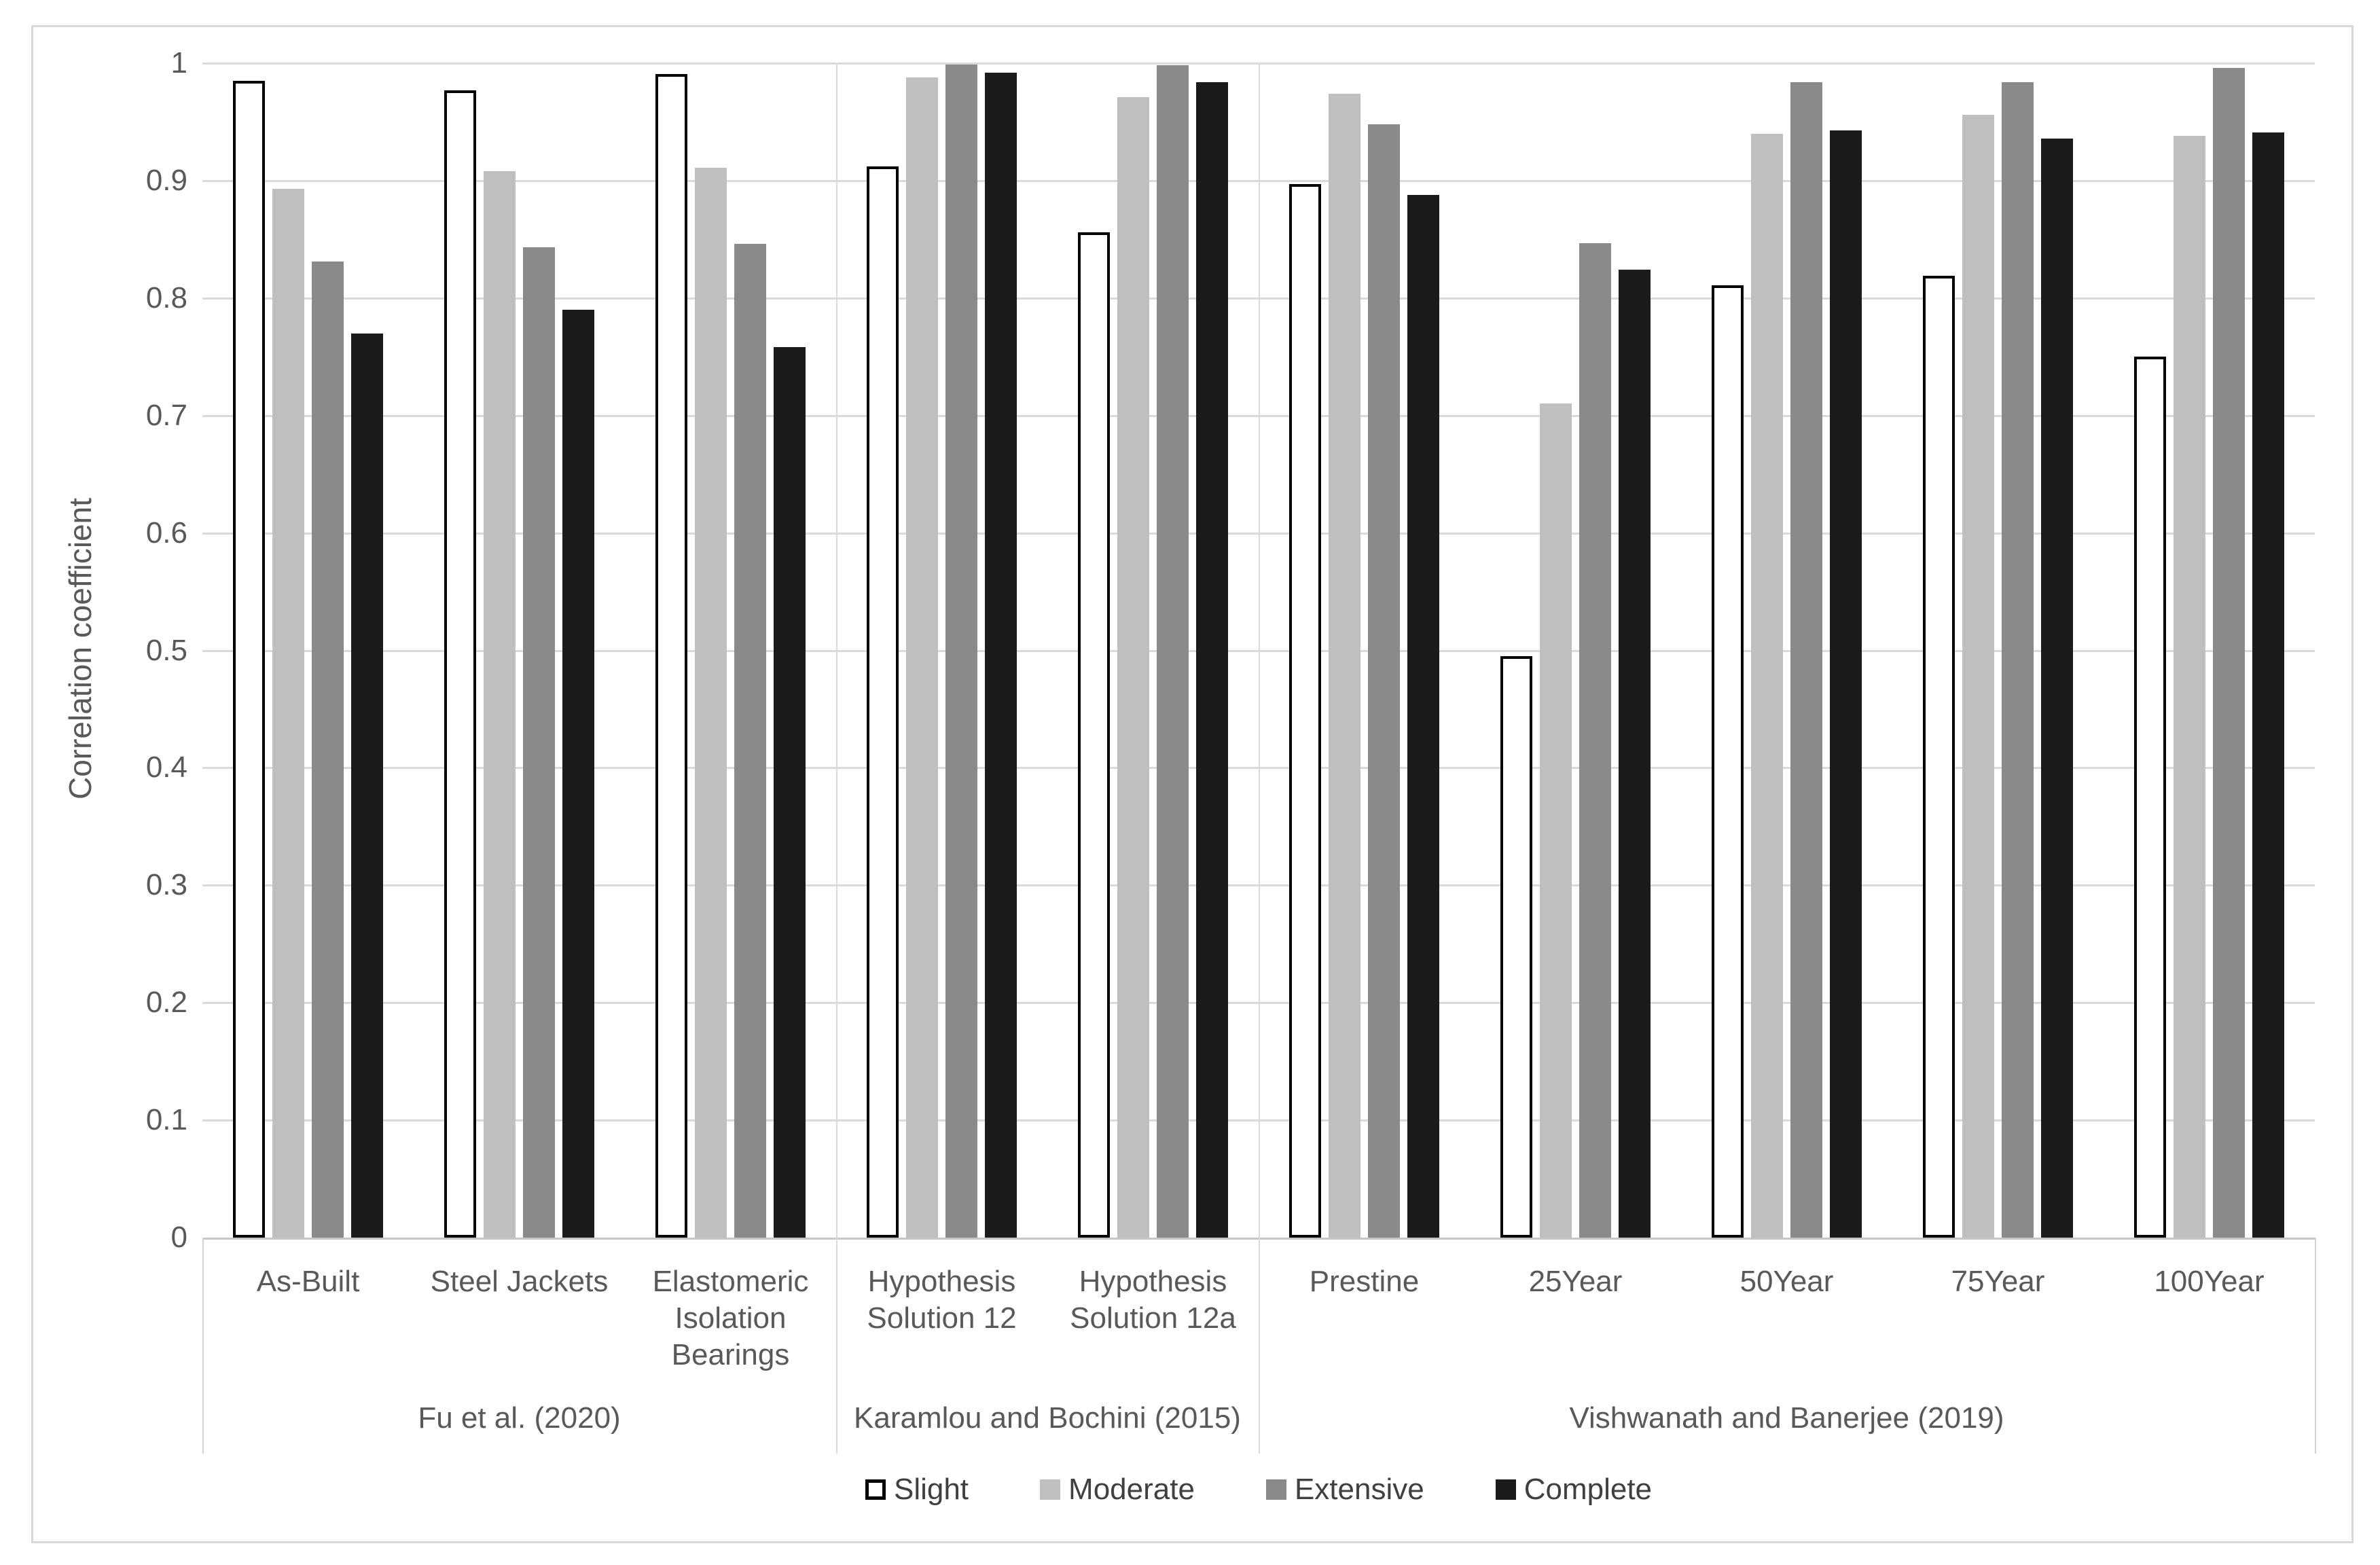 This screenshot has width=2380, height=1565. Describe the element at coordinates (2209, 1281) in the screenshot. I see `category-label: 100Year` at that location.